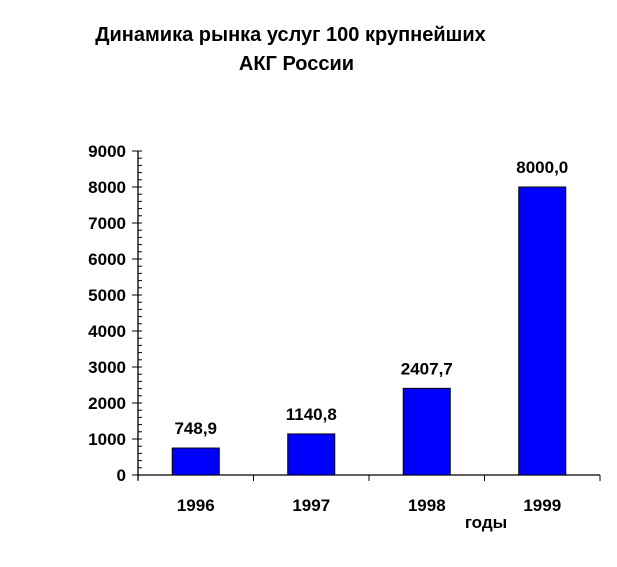 The width and height of the screenshot is (617, 567). I want to click on data-label-1999: 8000,0, so click(542, 167).